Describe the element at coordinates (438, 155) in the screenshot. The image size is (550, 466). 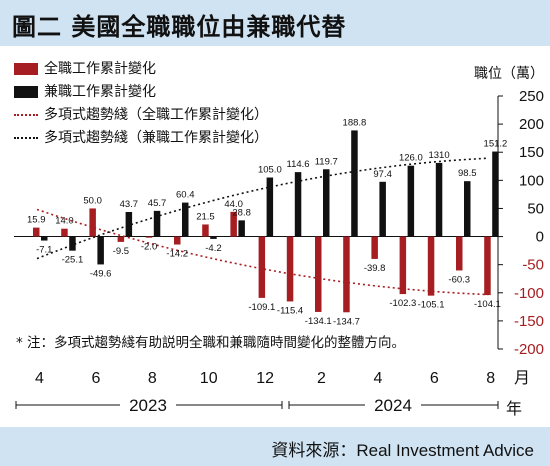
I see `parttime-data-label: 1310` at that location.